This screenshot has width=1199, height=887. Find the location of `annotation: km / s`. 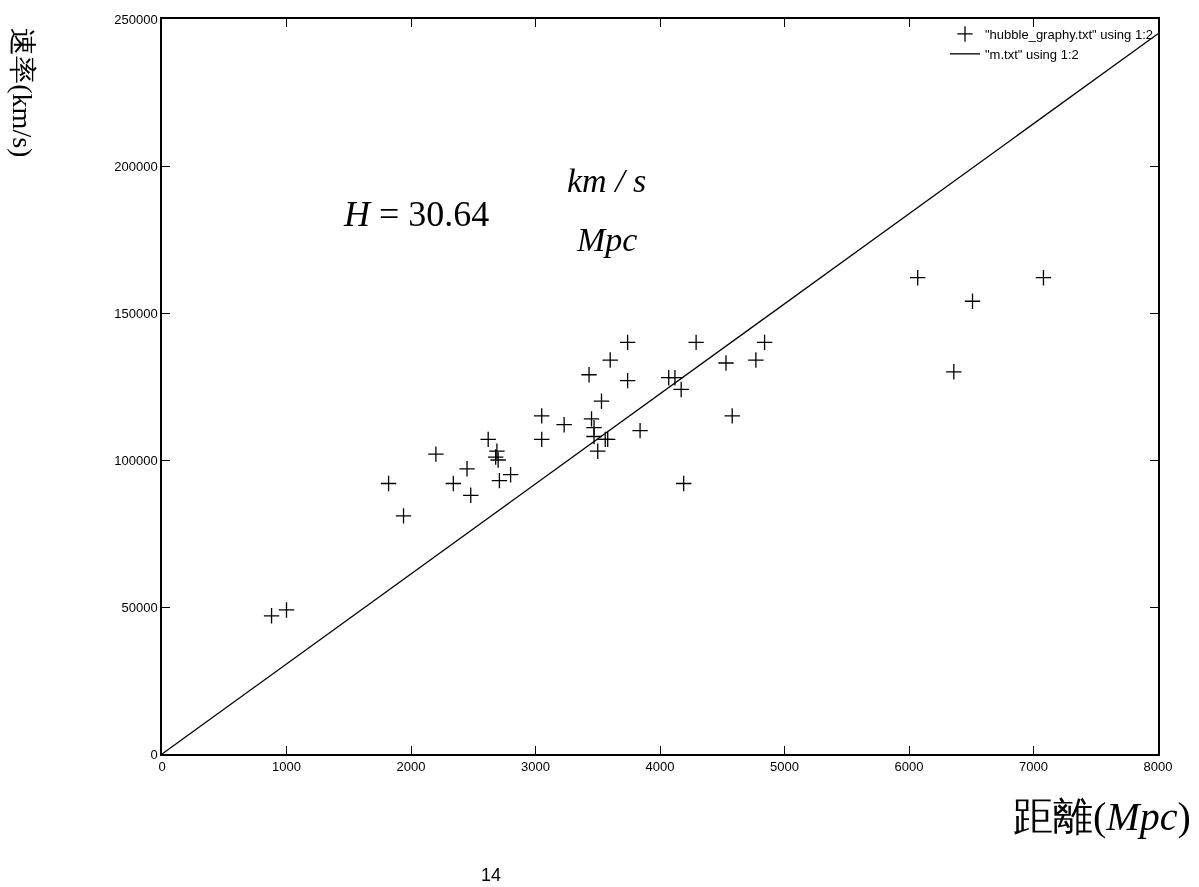

annotation: km / s is located at coordinates (607, 180).